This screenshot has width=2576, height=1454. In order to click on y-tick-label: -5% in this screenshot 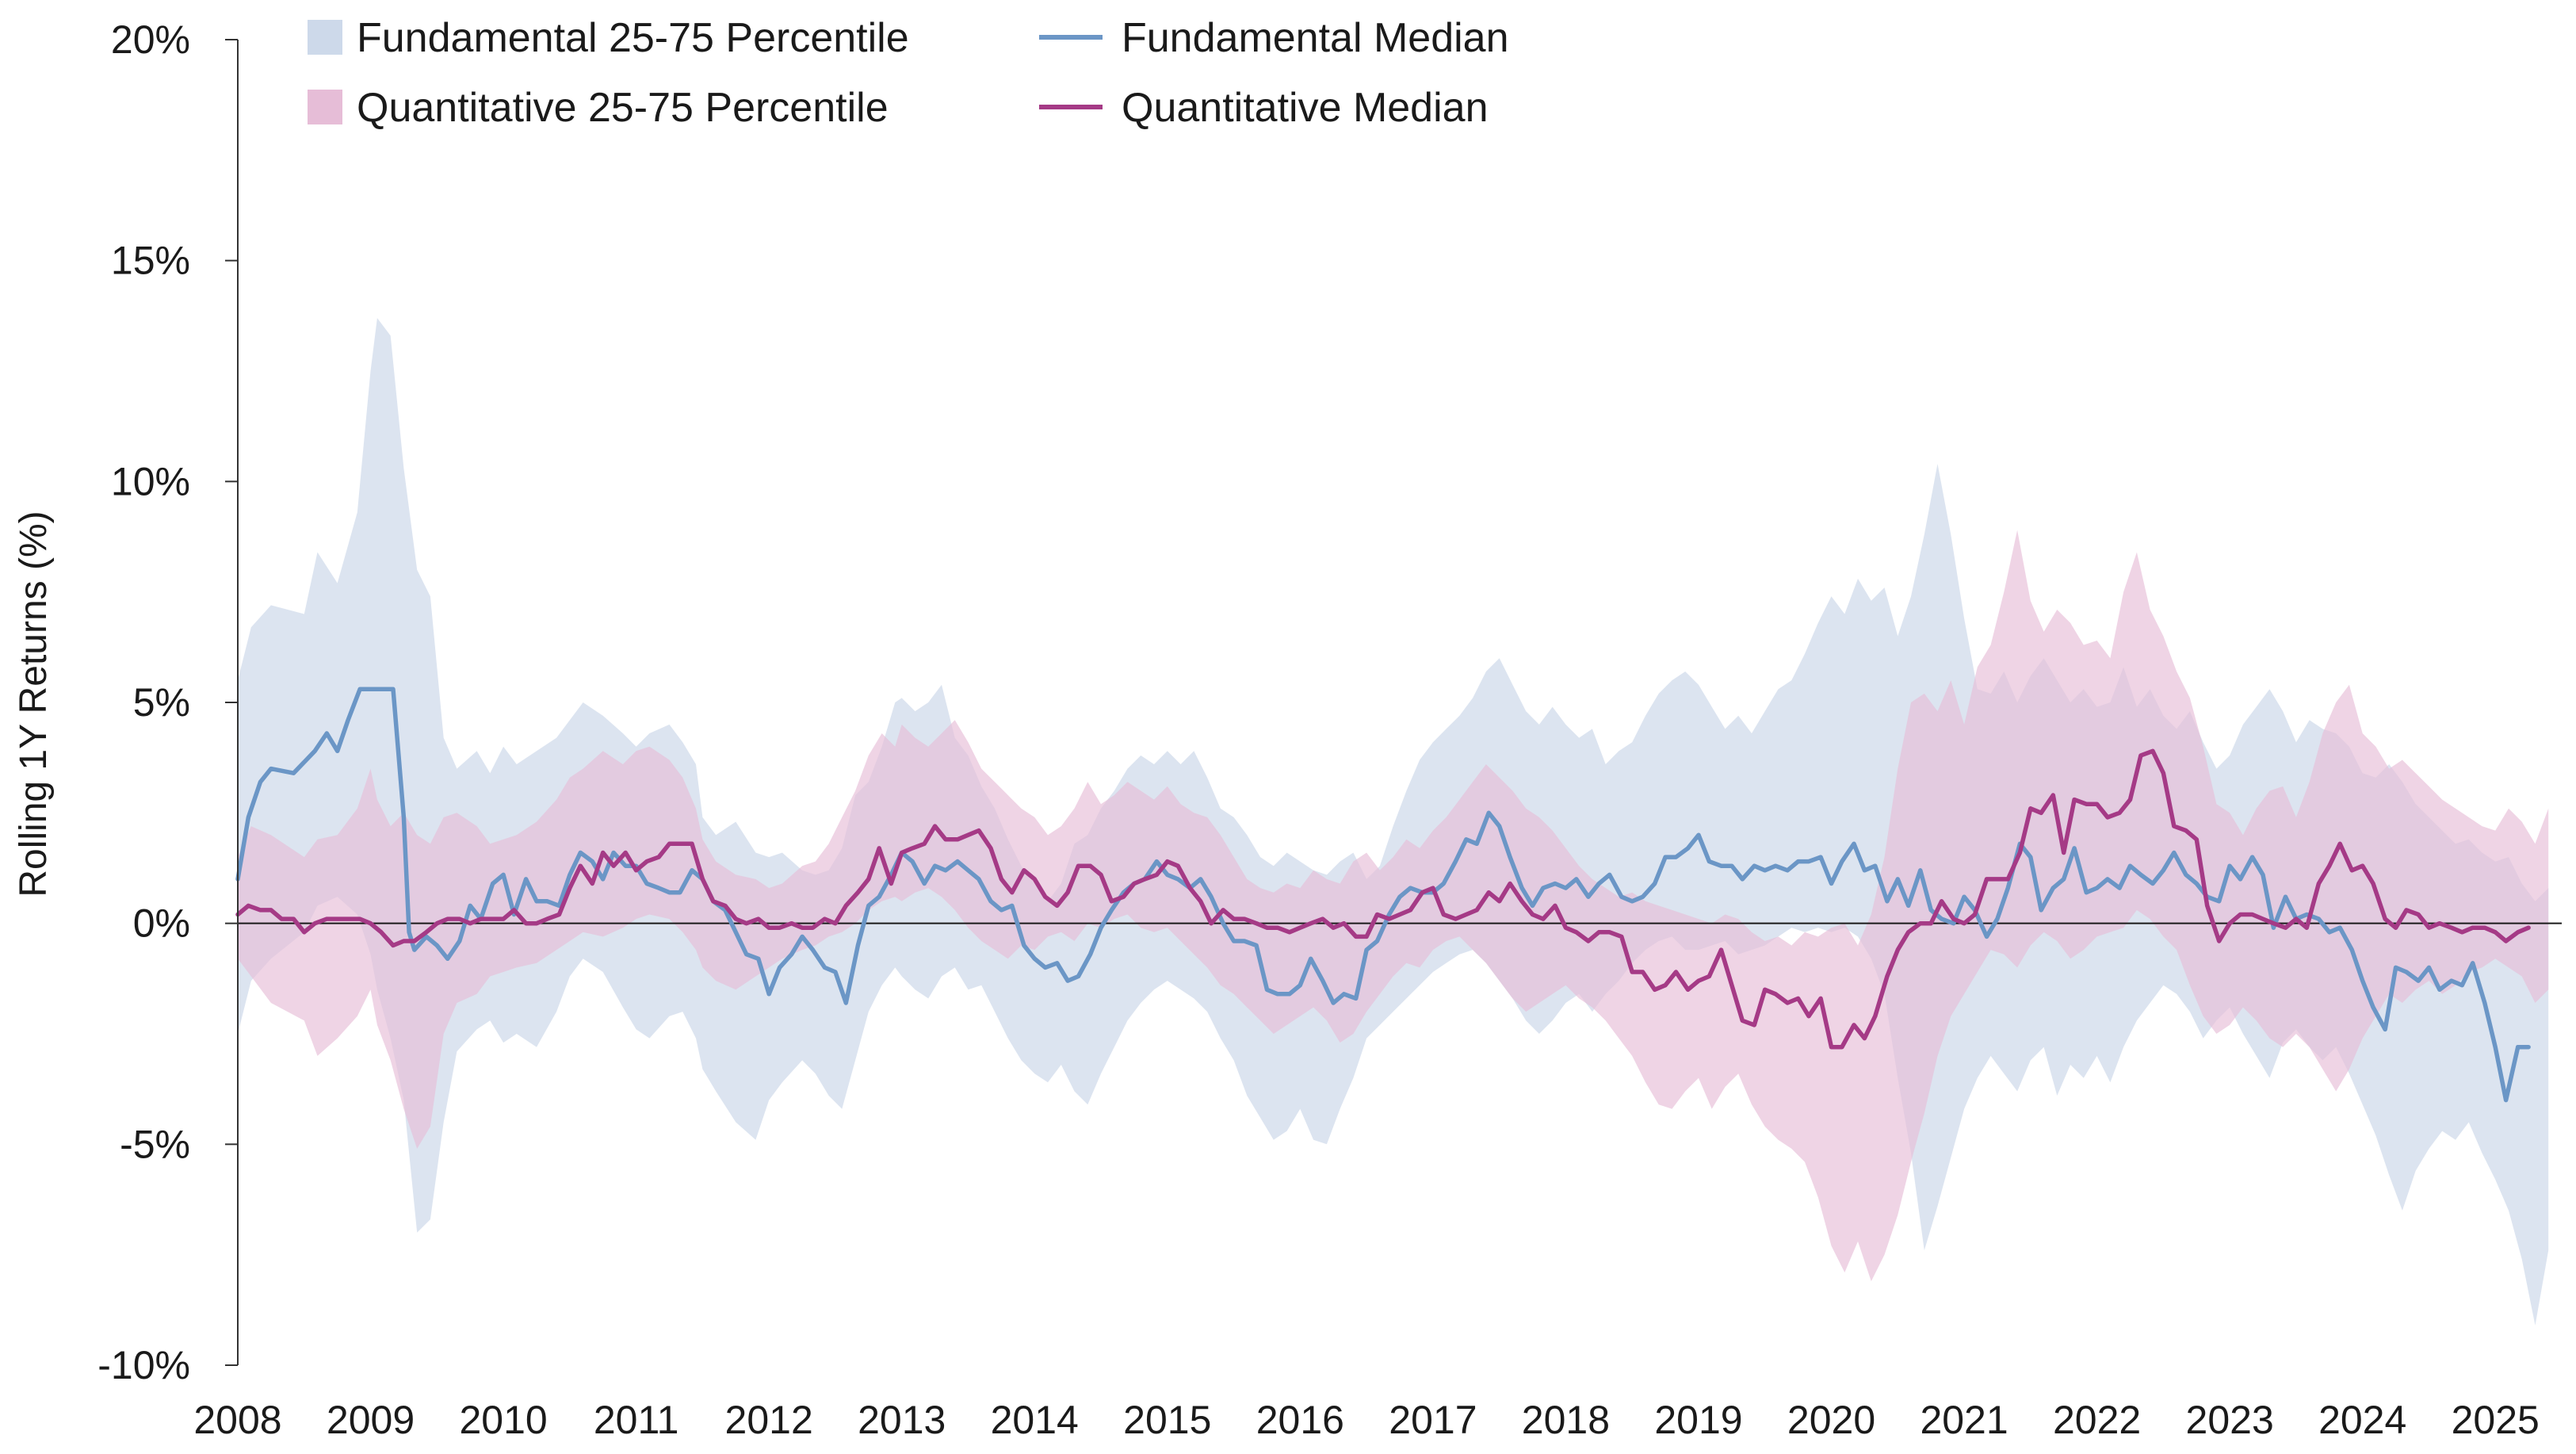, I will do `click(155, 1144)`.